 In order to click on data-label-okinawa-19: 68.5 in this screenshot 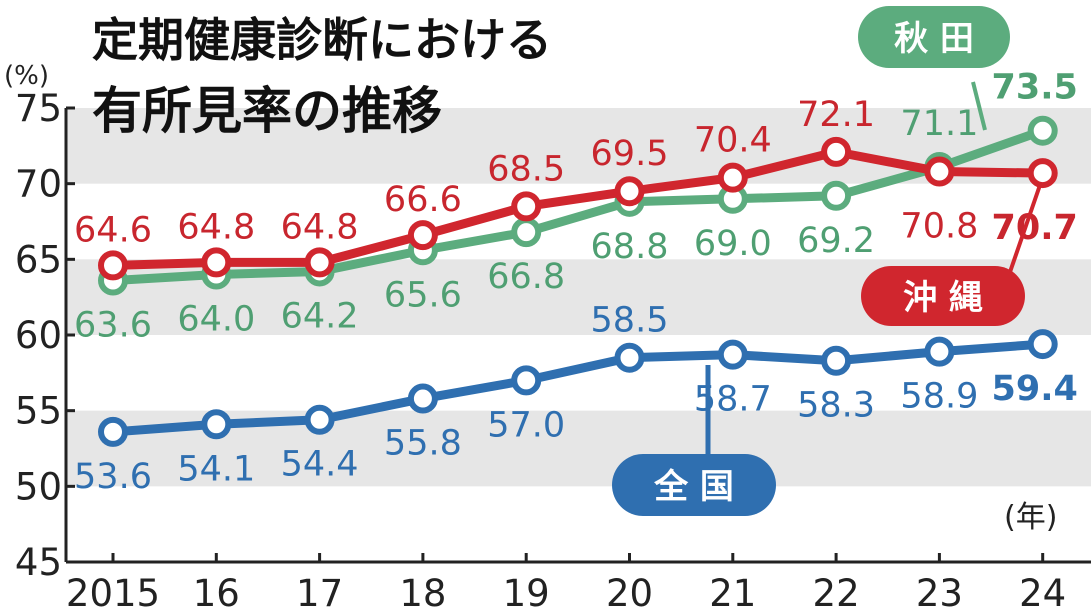, I will do `click(526, 169)`.